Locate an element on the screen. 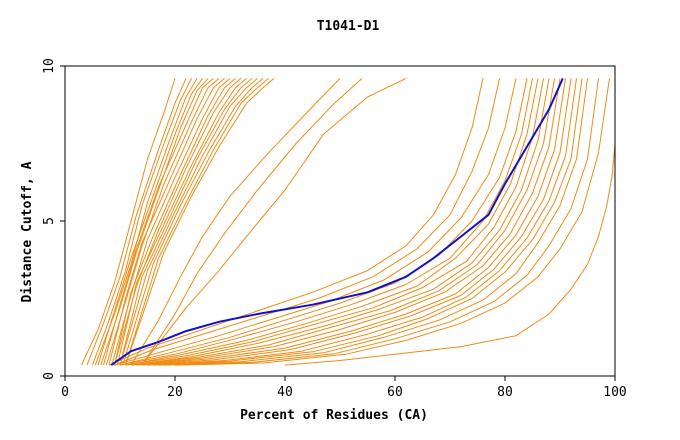 The image size is (680, 440). x-tick-label: 20 is located at coordinates (175, 392).